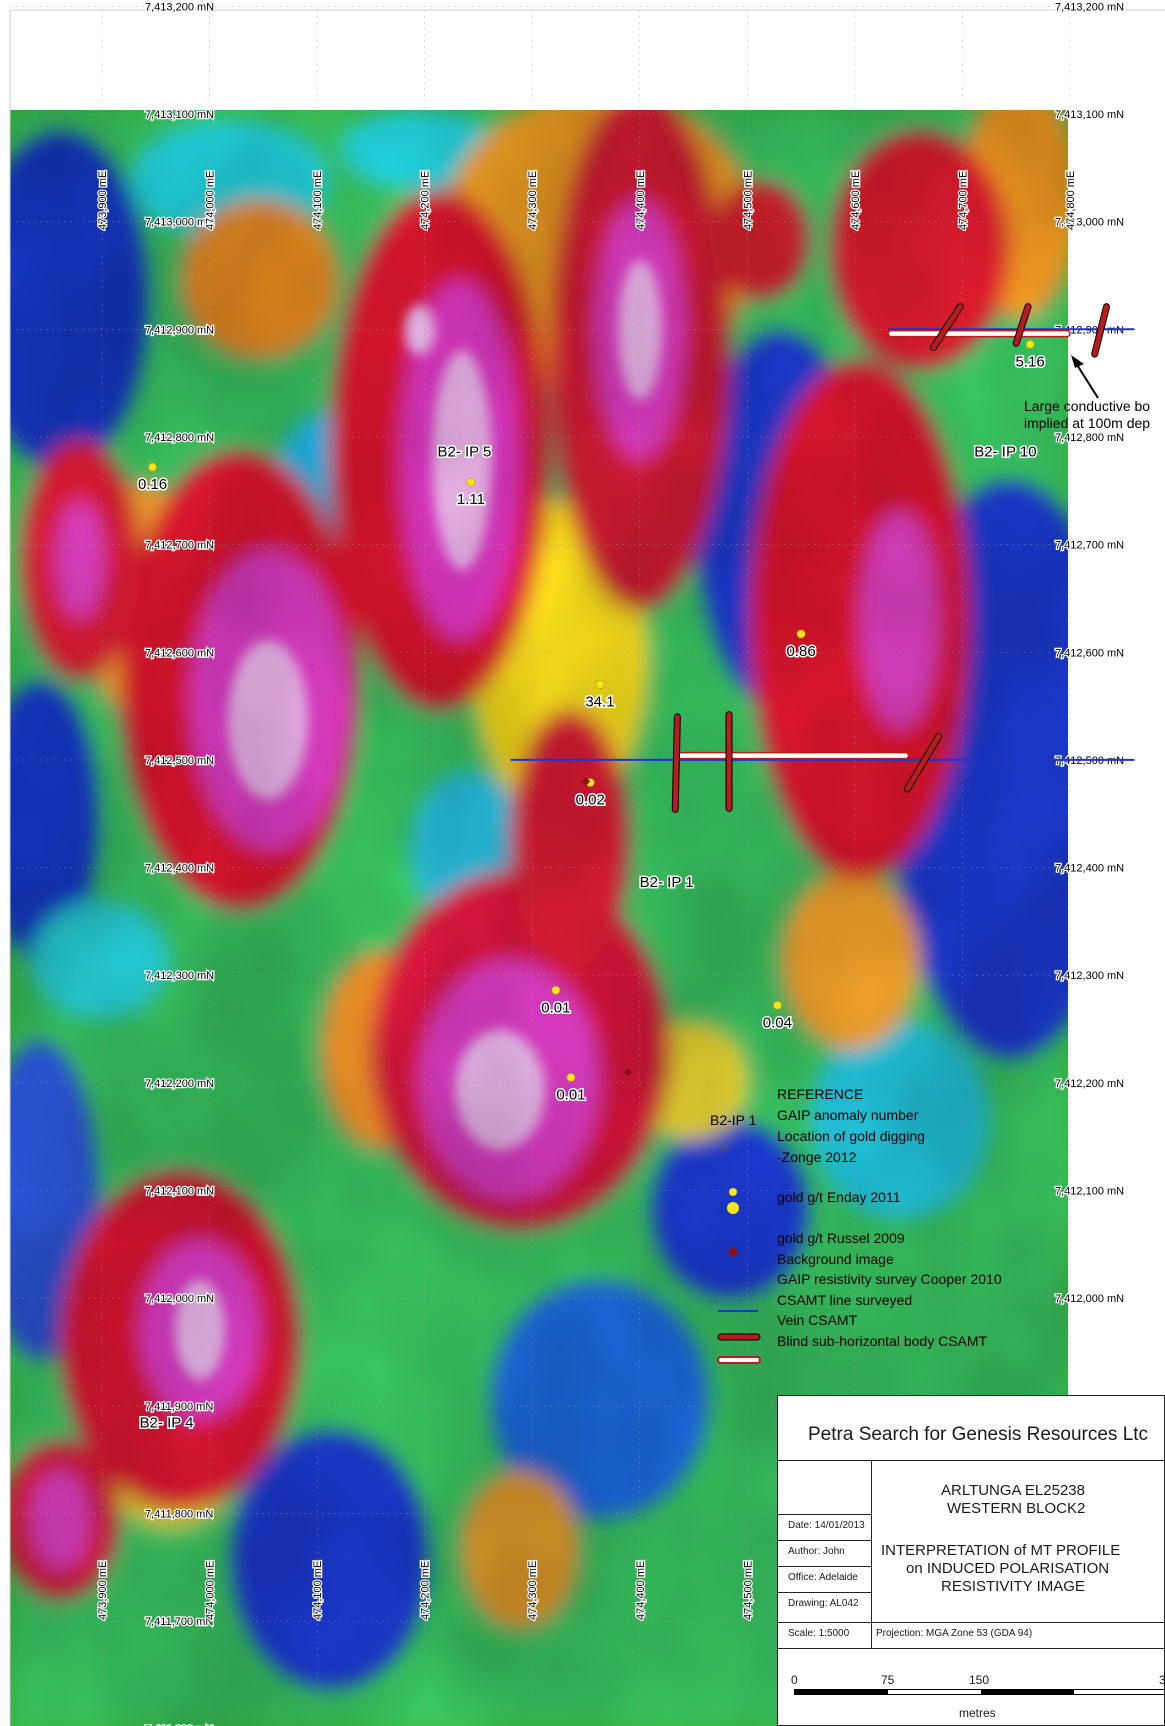 The width and height of the screenshot is (1165, 1726). I want to click on projection: Projection: MGA Zone 53 (GDA 94), so click(954, 1633).